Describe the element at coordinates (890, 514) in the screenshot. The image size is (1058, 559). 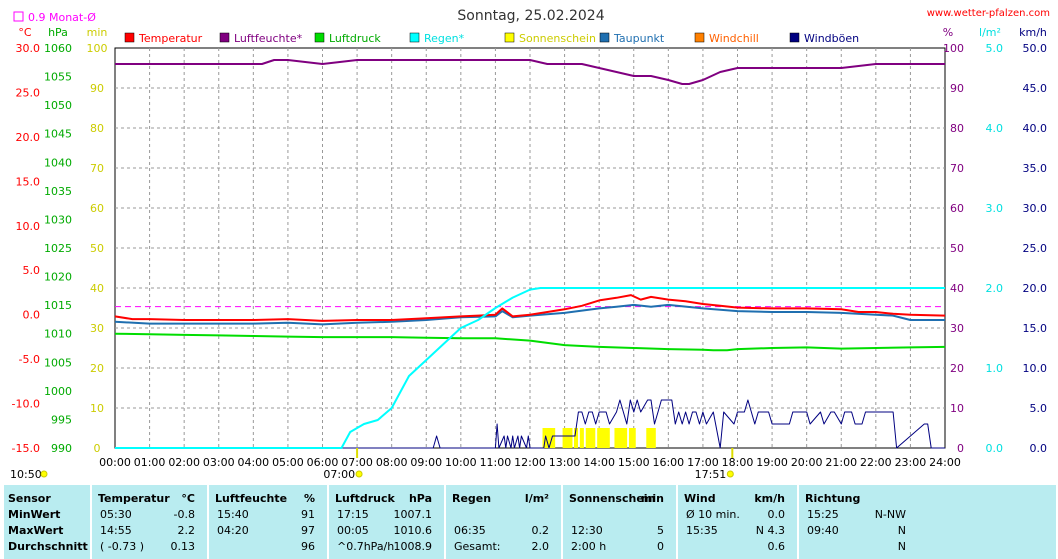
I see `cell-value: N-NW` at that location.